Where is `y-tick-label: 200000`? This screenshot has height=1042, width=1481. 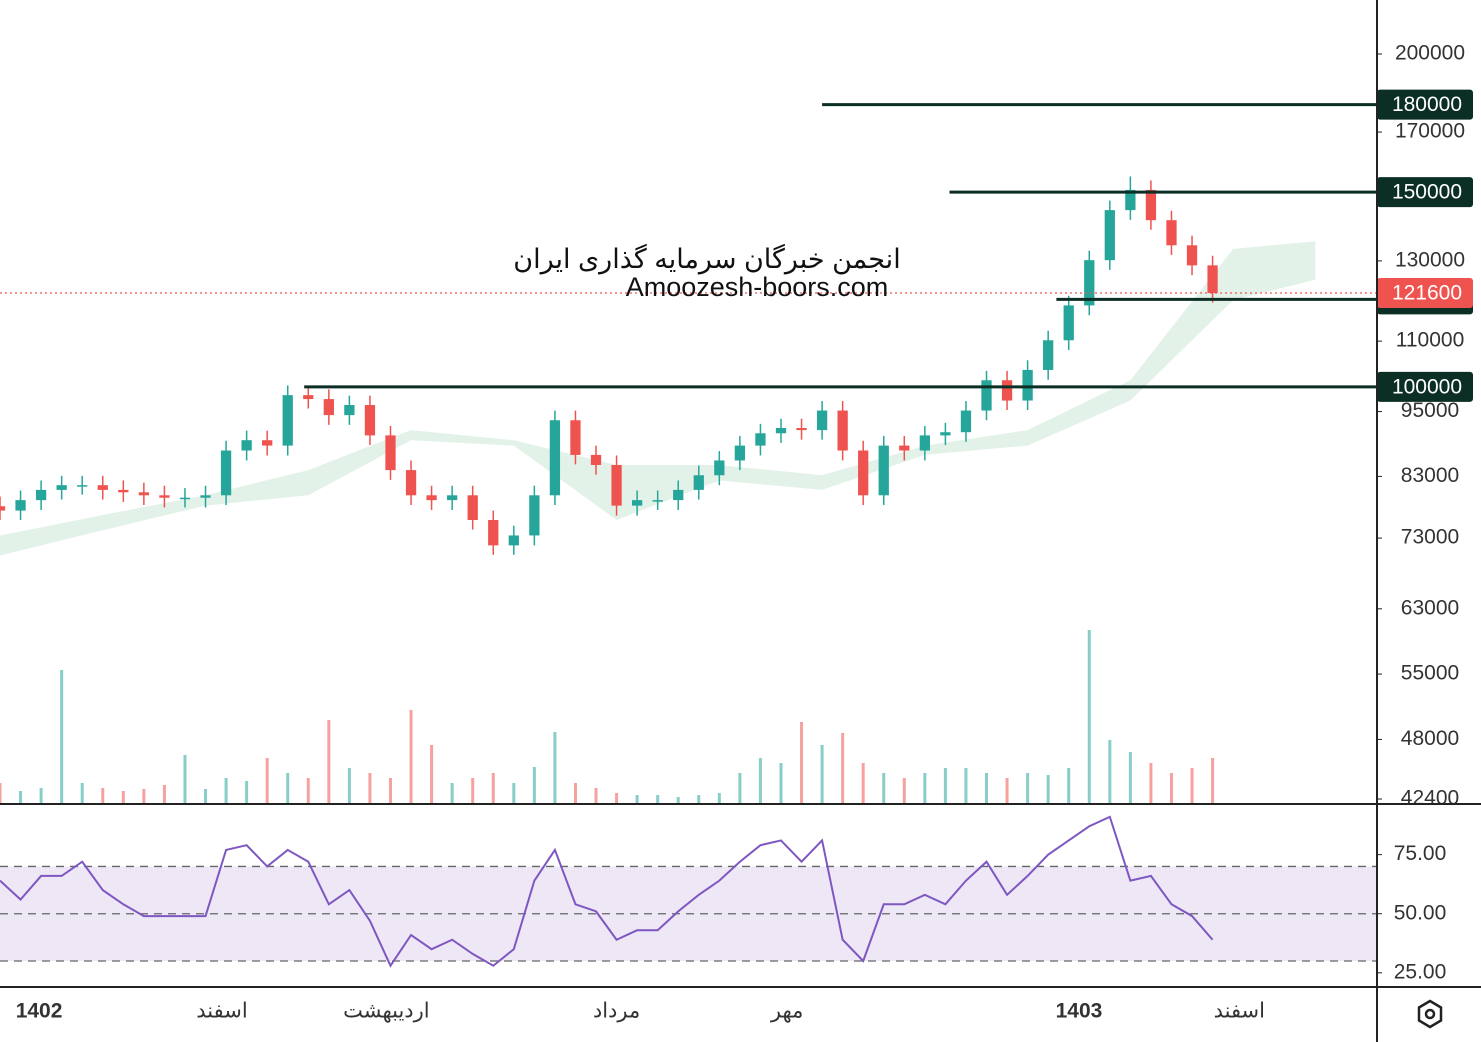 y-tick-label: 200000 is located at coordinates (1430, 53).